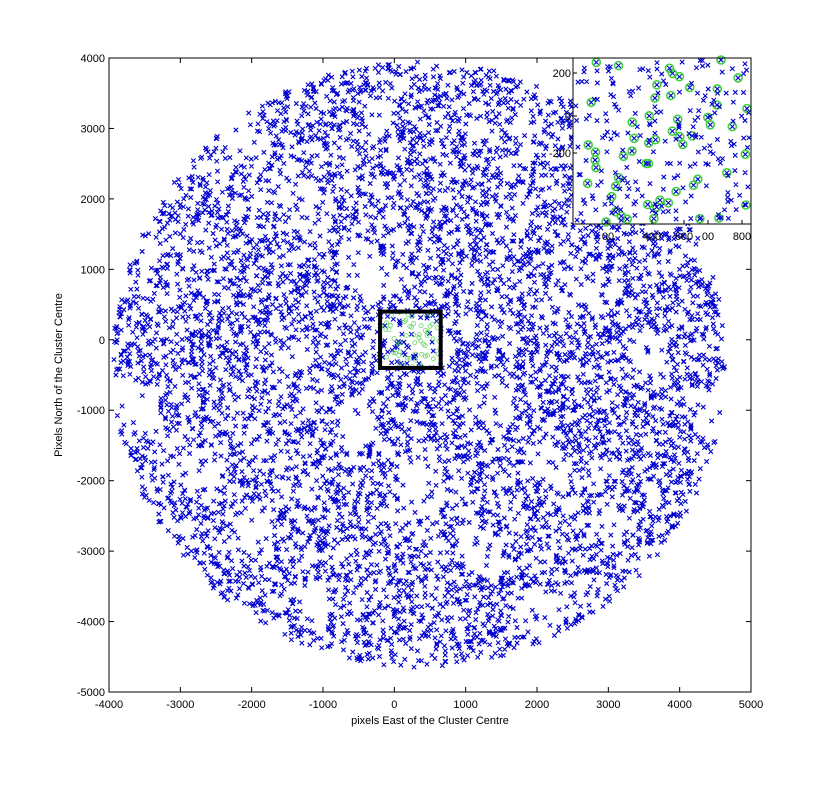 The height and width of the screenshot is (785, 830). Describe the element at coordinates (560, 154) in the screenshot. I see `inset-y-tick-label: -200` at that location.